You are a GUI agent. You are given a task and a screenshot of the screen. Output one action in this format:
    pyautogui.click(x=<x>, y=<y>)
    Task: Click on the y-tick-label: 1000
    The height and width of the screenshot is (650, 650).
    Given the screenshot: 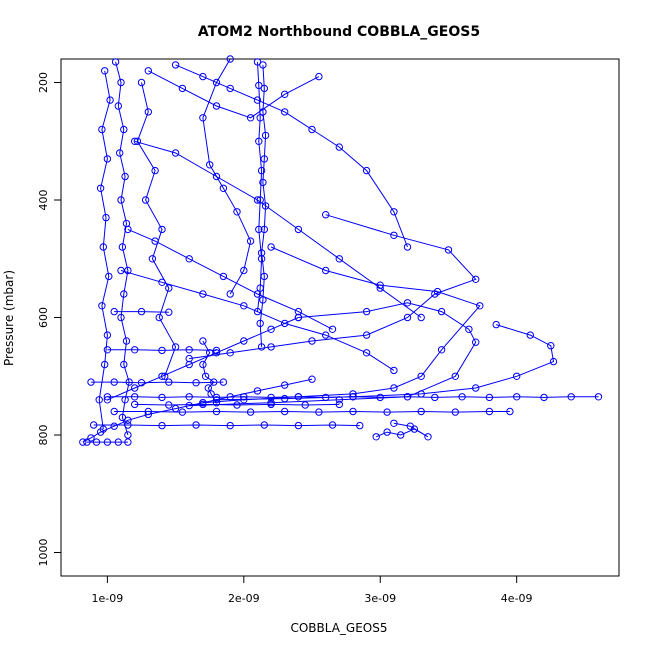 What is the action you would take?
    pyautogui.click(x=43, y=553)
    